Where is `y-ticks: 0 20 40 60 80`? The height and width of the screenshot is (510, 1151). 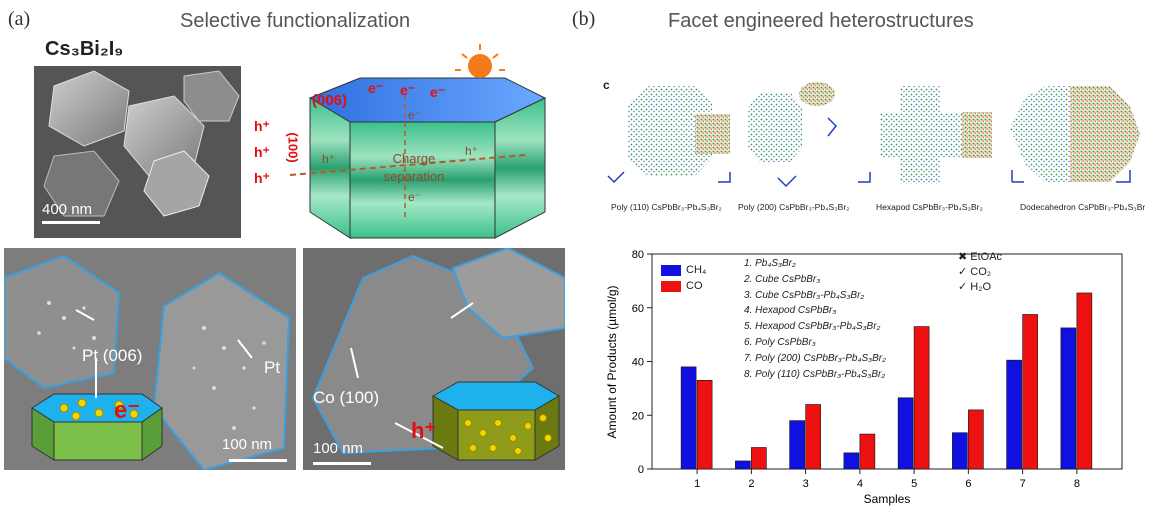
y-ticks: 0 20 40 60 80 is located at coordinates (642, 362).